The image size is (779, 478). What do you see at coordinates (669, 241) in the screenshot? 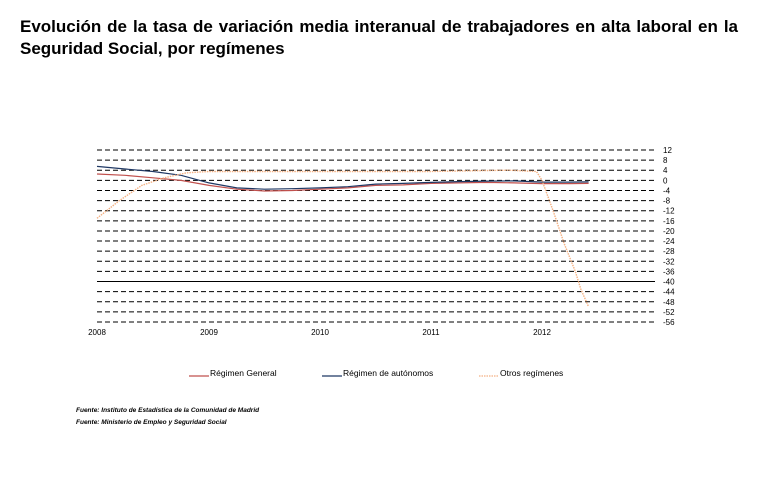
I see `y-tick-label: -24` at bounding box center [669, 241].